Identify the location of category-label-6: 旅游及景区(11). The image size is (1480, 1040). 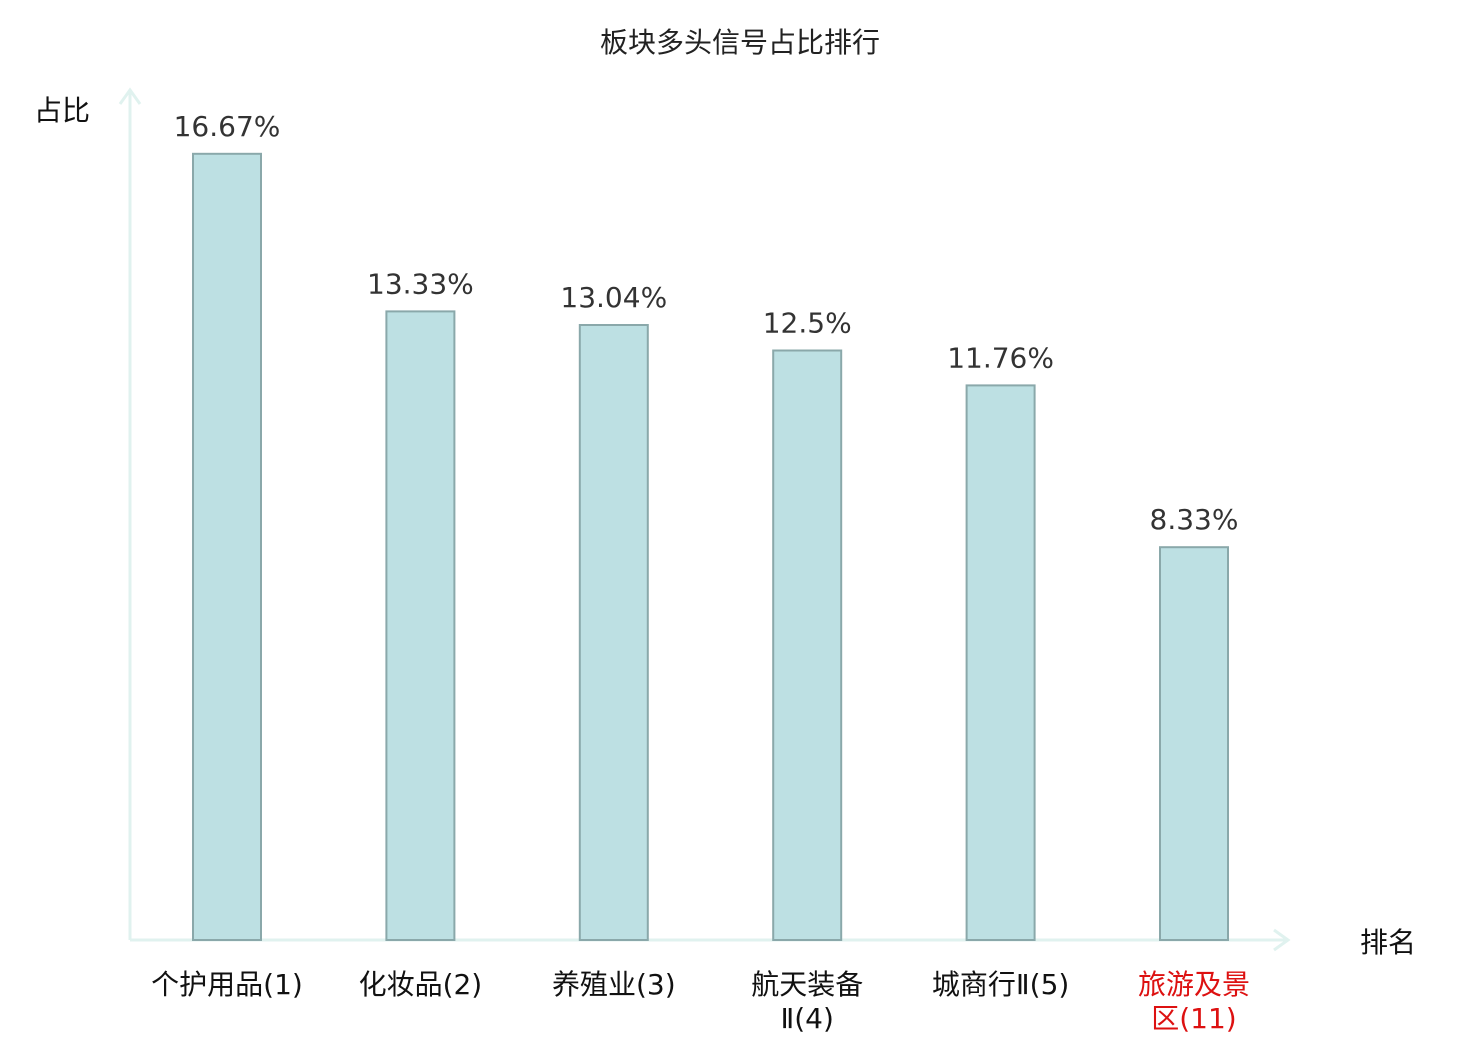
(1194, 1001).